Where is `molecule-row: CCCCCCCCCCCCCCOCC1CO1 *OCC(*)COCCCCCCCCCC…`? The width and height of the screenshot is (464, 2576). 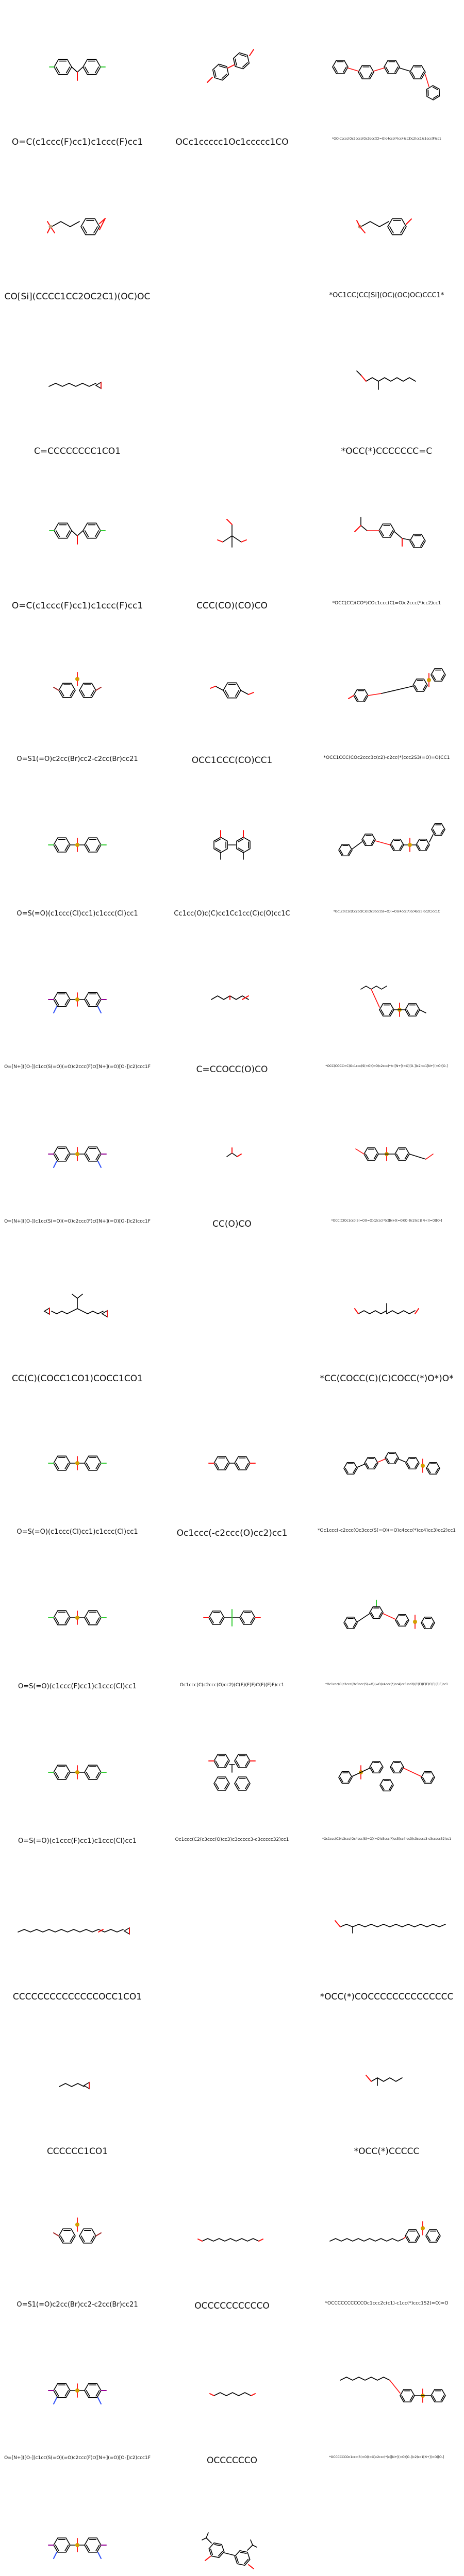
molecule-row: CCCCCCCCCCCCCCOCC1CO1 *OCC(*)COCCCCCCCCCC… is located at coordinates (232, 1932).